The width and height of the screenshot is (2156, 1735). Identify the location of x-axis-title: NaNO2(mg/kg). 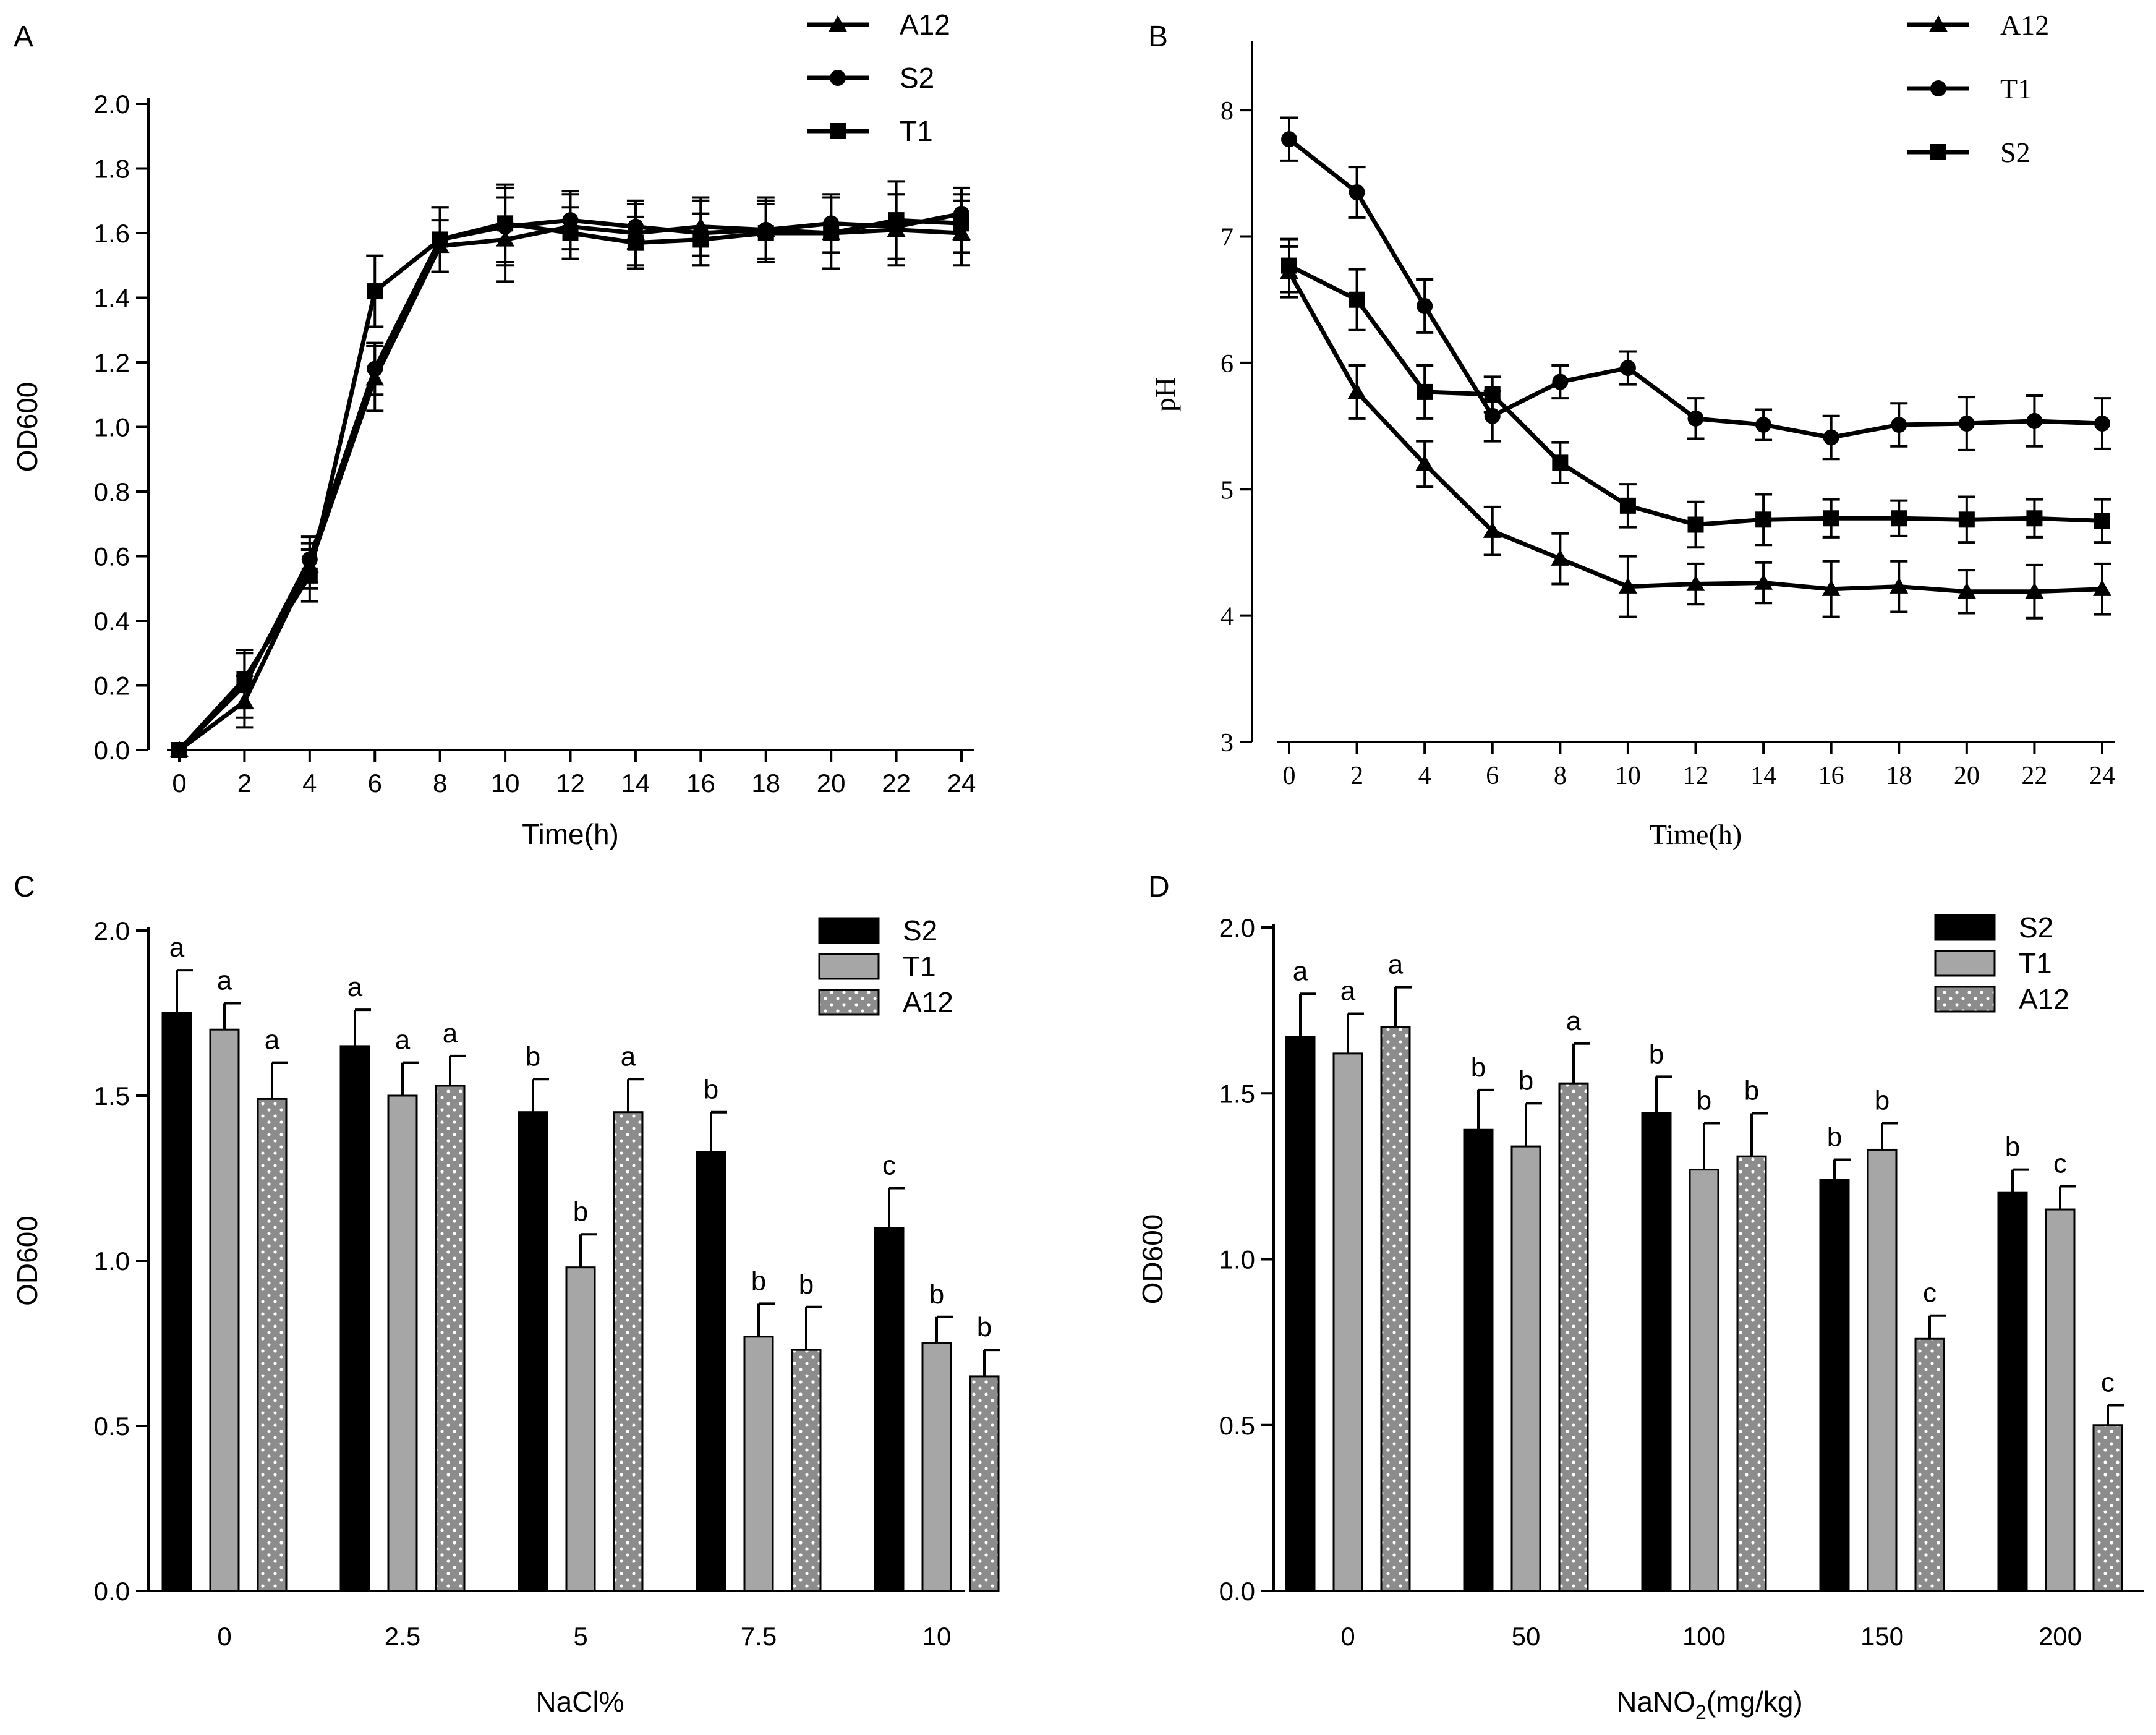
(1709, 1704).